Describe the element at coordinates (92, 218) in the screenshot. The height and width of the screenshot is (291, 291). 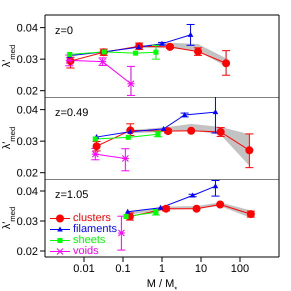
I see `legend-label: clusters` at that location.